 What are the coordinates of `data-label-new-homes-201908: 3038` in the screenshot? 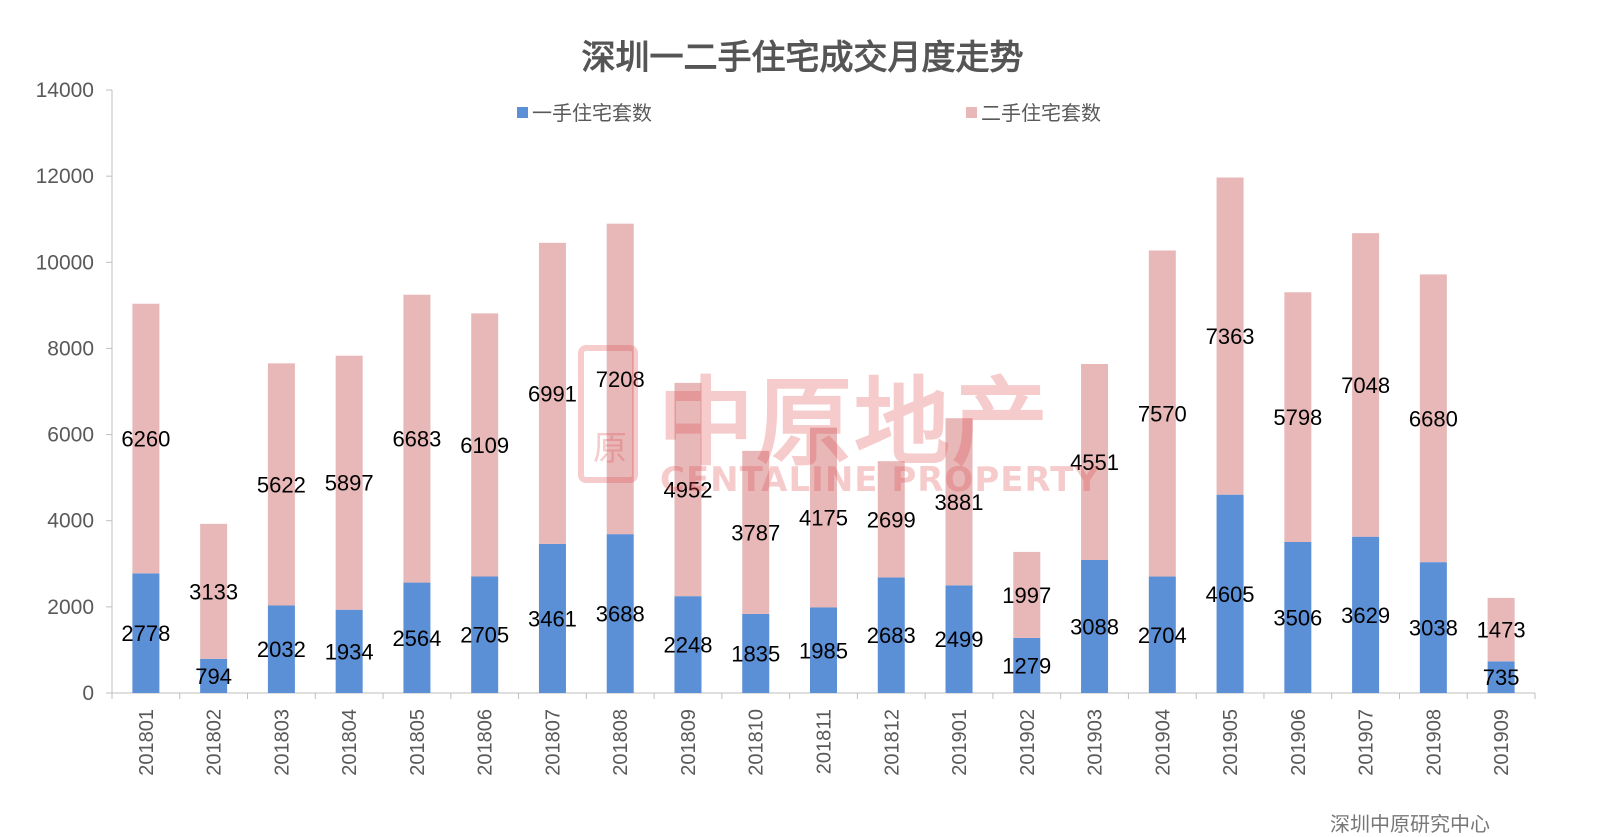 It's located at (1433, 628).